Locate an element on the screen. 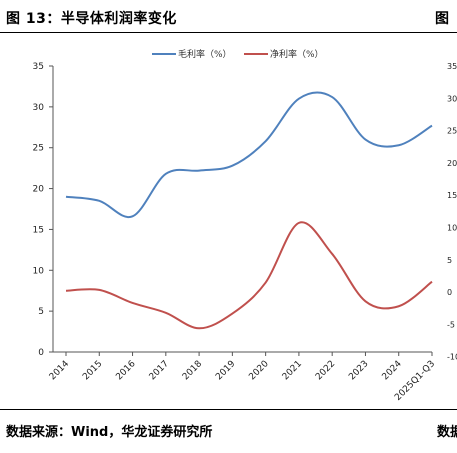 The width and height of the screenshot is (457, 453). x-tick-label: 2017 is located at coordinates (159, 370).